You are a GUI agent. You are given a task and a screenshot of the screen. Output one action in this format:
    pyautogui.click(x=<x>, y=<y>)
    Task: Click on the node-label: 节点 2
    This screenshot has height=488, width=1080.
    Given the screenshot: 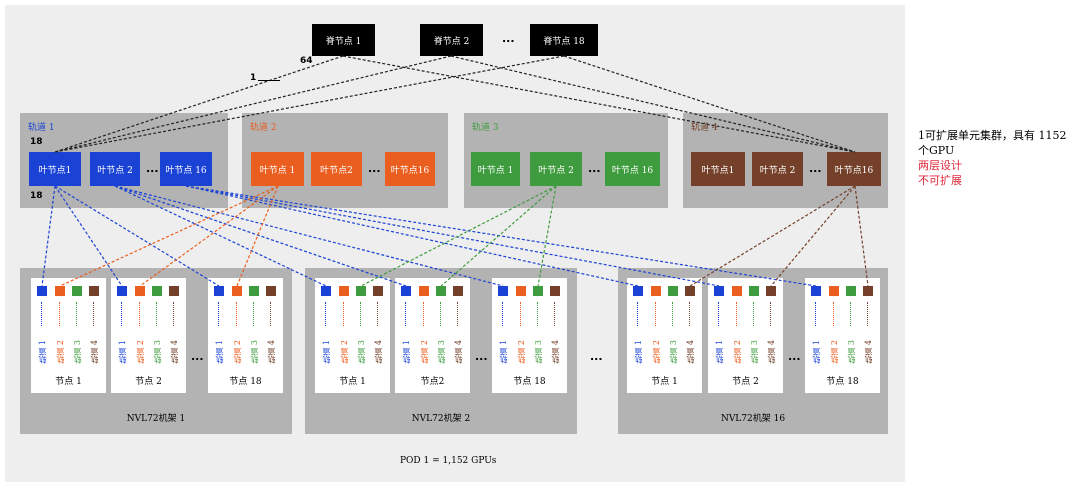 What is the action you would take?
    pyautogui.click(x=745, y=382)
    